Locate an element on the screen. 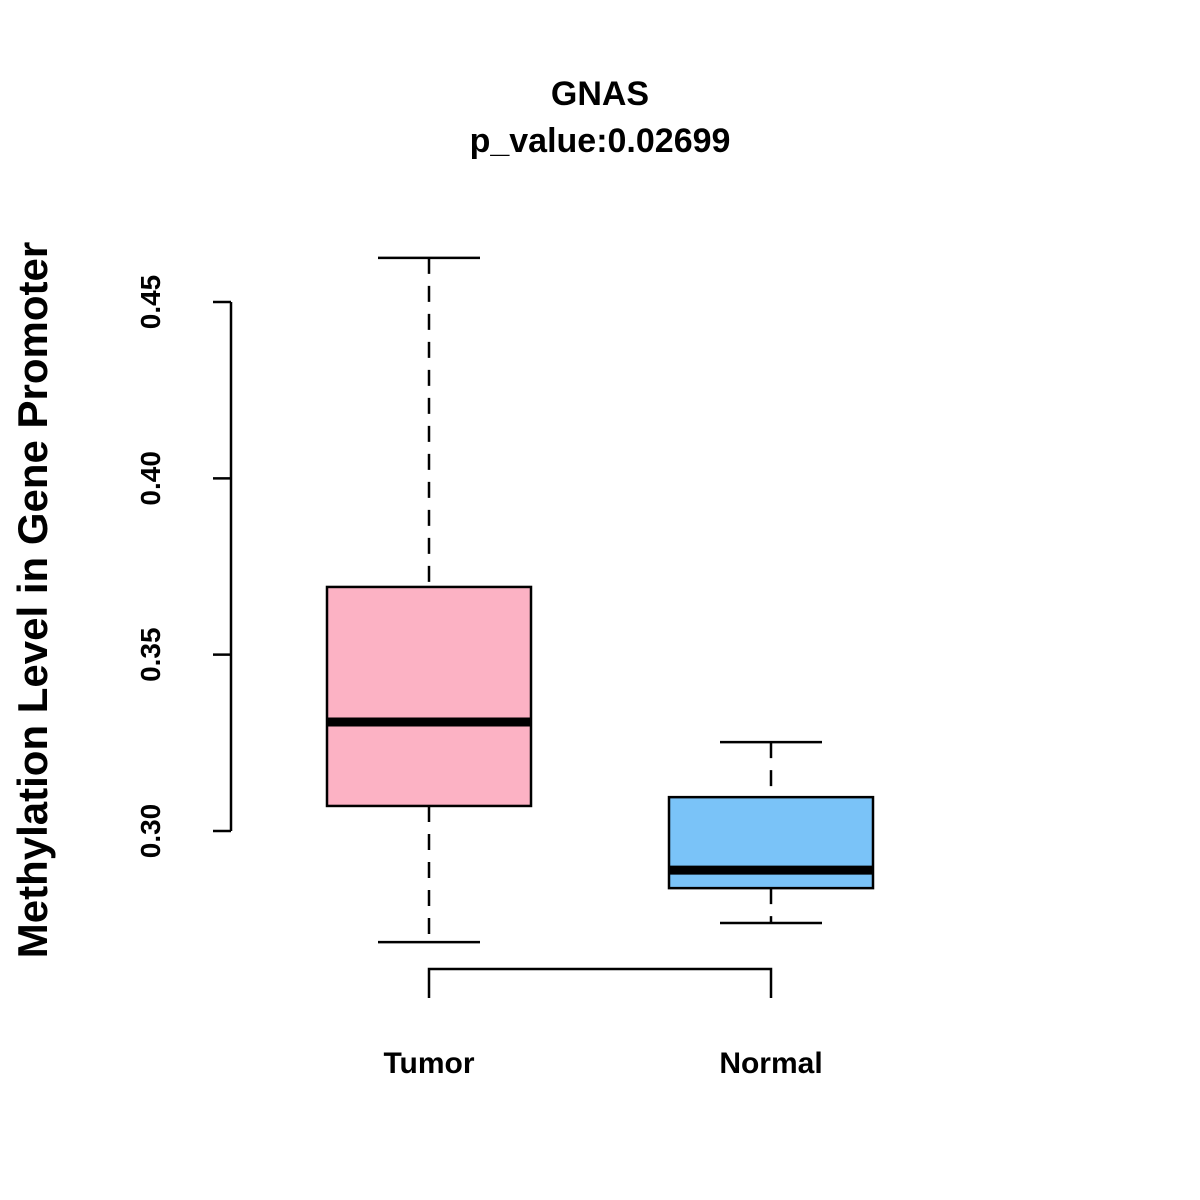  significance-bracket is located at coordinates (600, 982).